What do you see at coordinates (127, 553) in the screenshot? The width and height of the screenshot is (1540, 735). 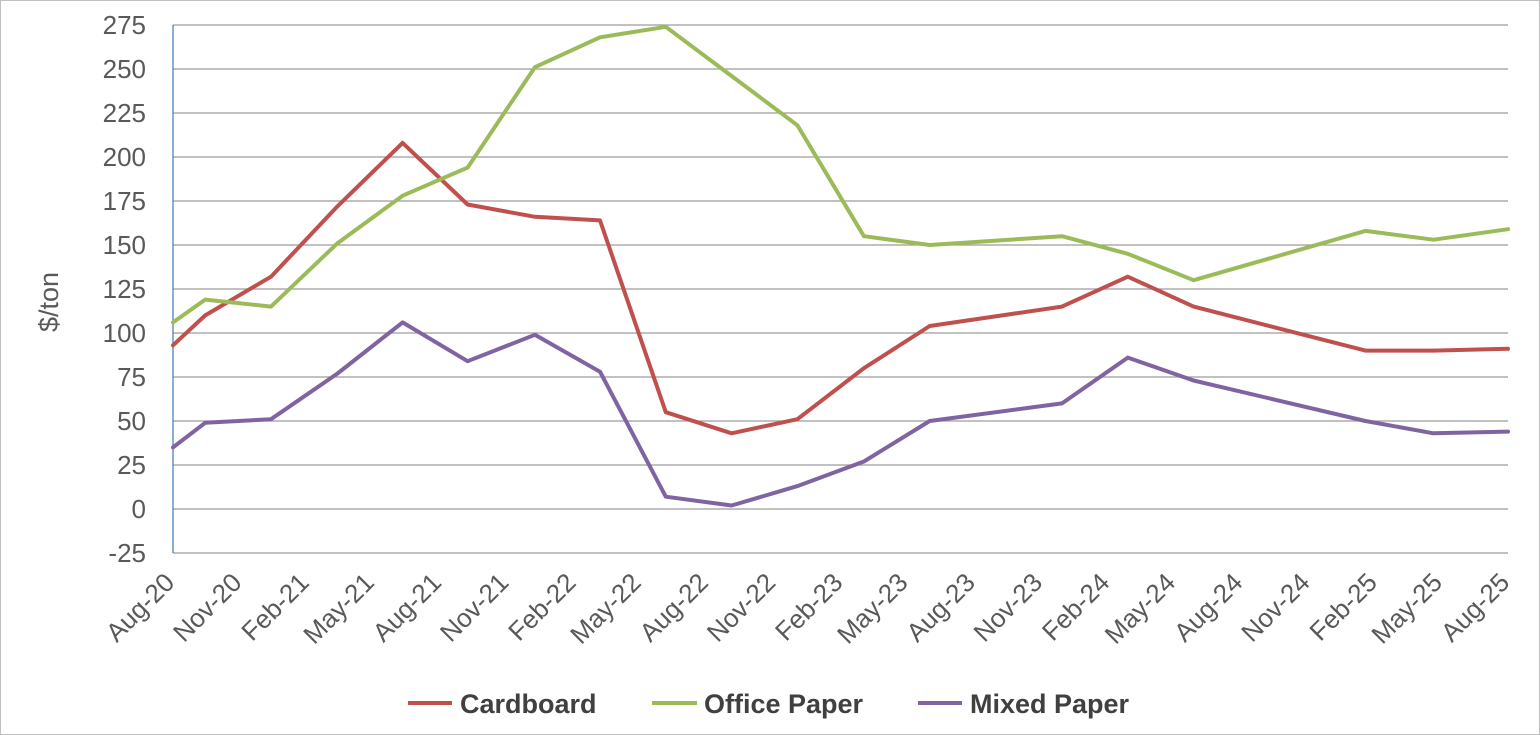 I see `y-tick-label: -25` at bounding box center [127, 553].